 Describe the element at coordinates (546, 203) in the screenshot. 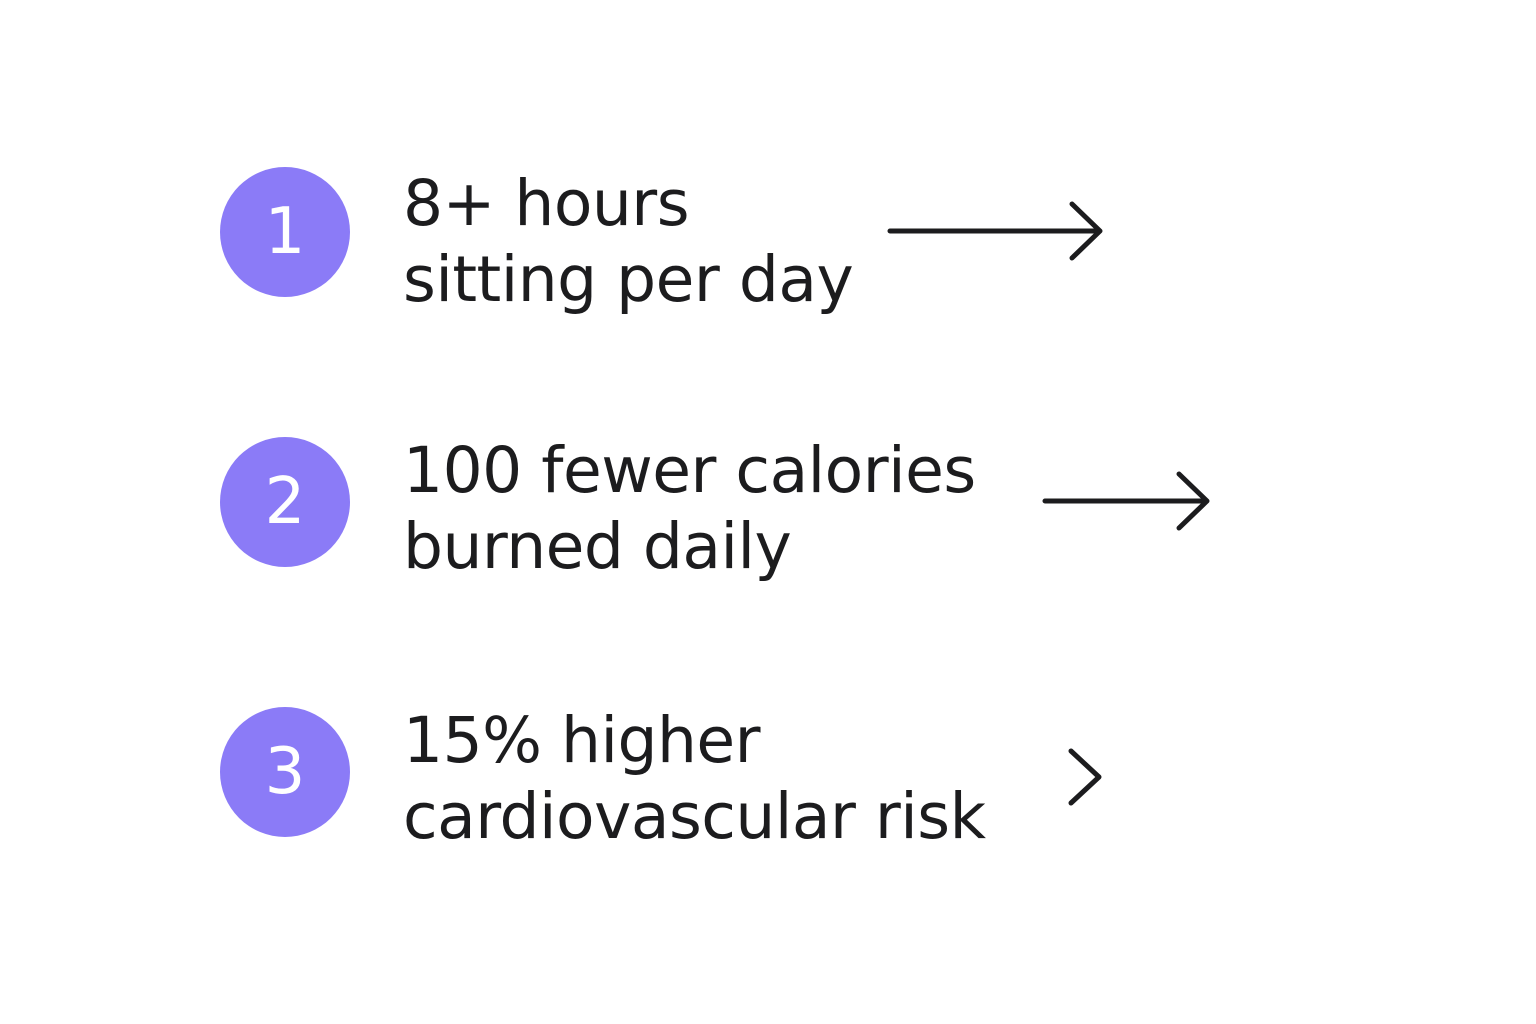

I see `step-text-line1: 8+ hours` at that location.